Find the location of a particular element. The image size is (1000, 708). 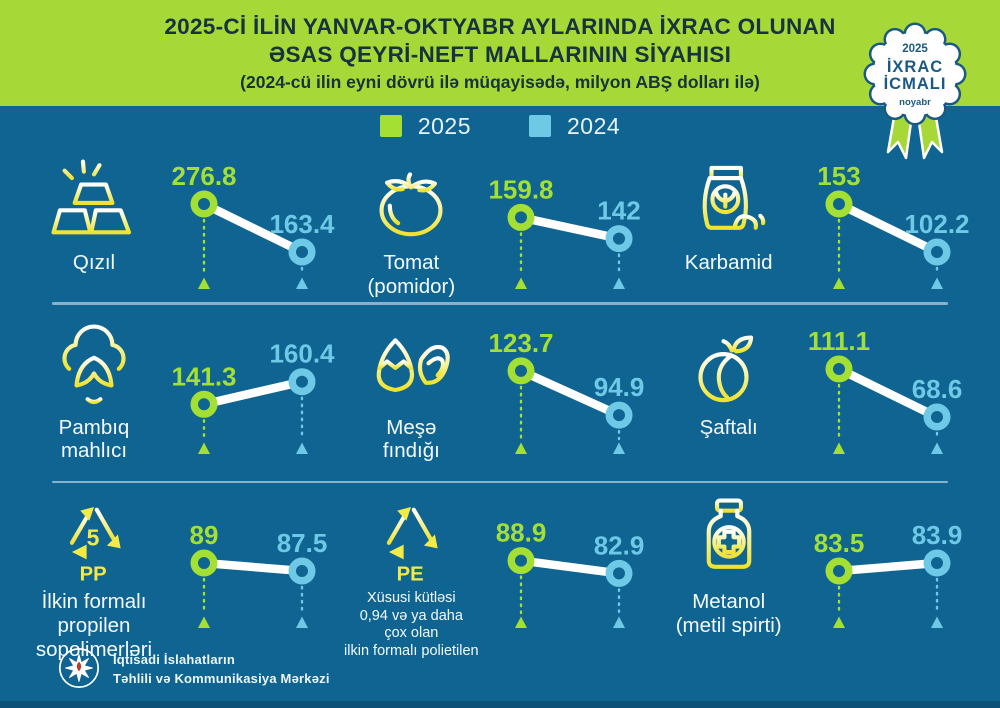

organization-name-line1: İqtisadi İslahatların is located at coordinates (174, 660).